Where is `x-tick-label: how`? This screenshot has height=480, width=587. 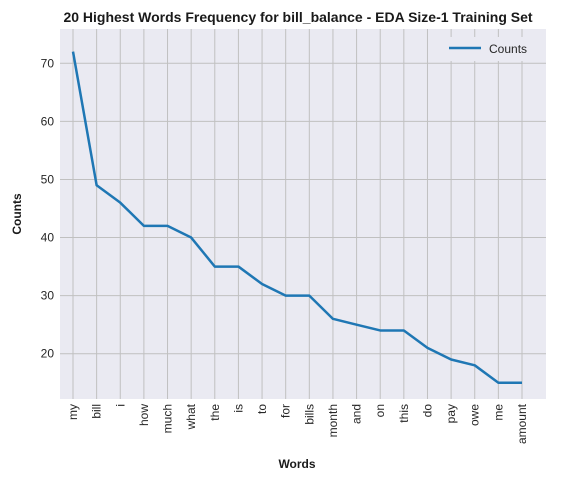
x-tick-label: how is located at coordinates (144, 415).